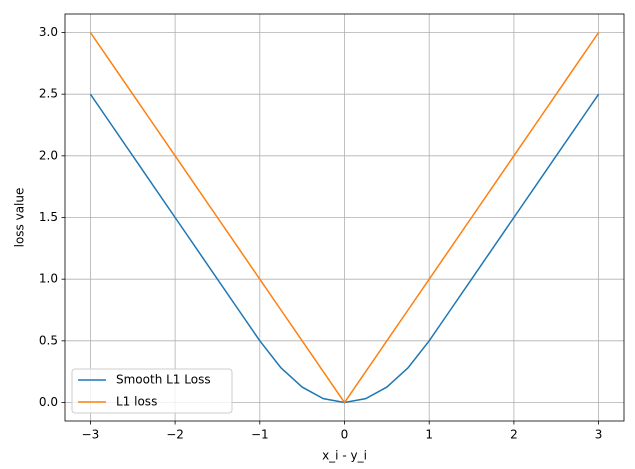  Describe the element at coordinates (91, 435) in the screenshot. I see `x-tick-label: −3` at that location.